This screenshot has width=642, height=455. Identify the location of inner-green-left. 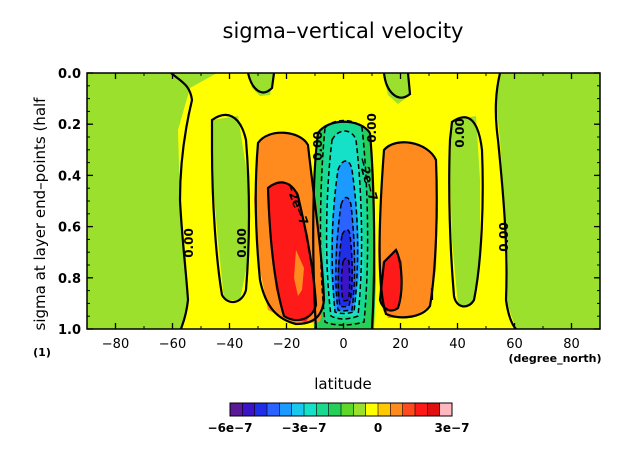
(230, 208).